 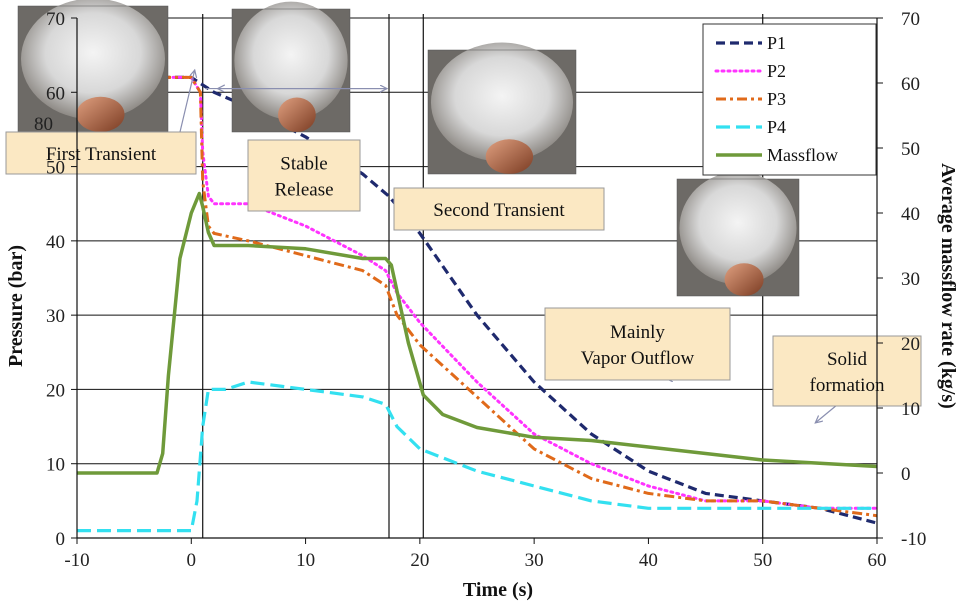 What do you see at coordinates (906, 474) in the screenshot?
I see `y2-tick-label: 0` at bounding box center [906, 474].